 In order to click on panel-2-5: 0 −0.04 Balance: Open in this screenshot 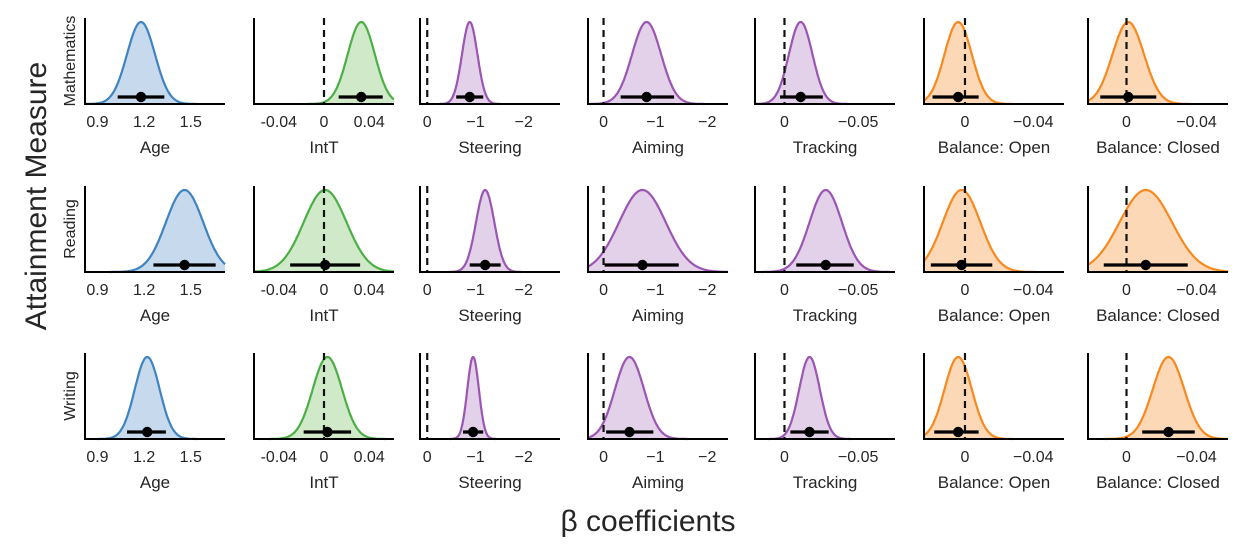, I will do `click(993, 422)`.